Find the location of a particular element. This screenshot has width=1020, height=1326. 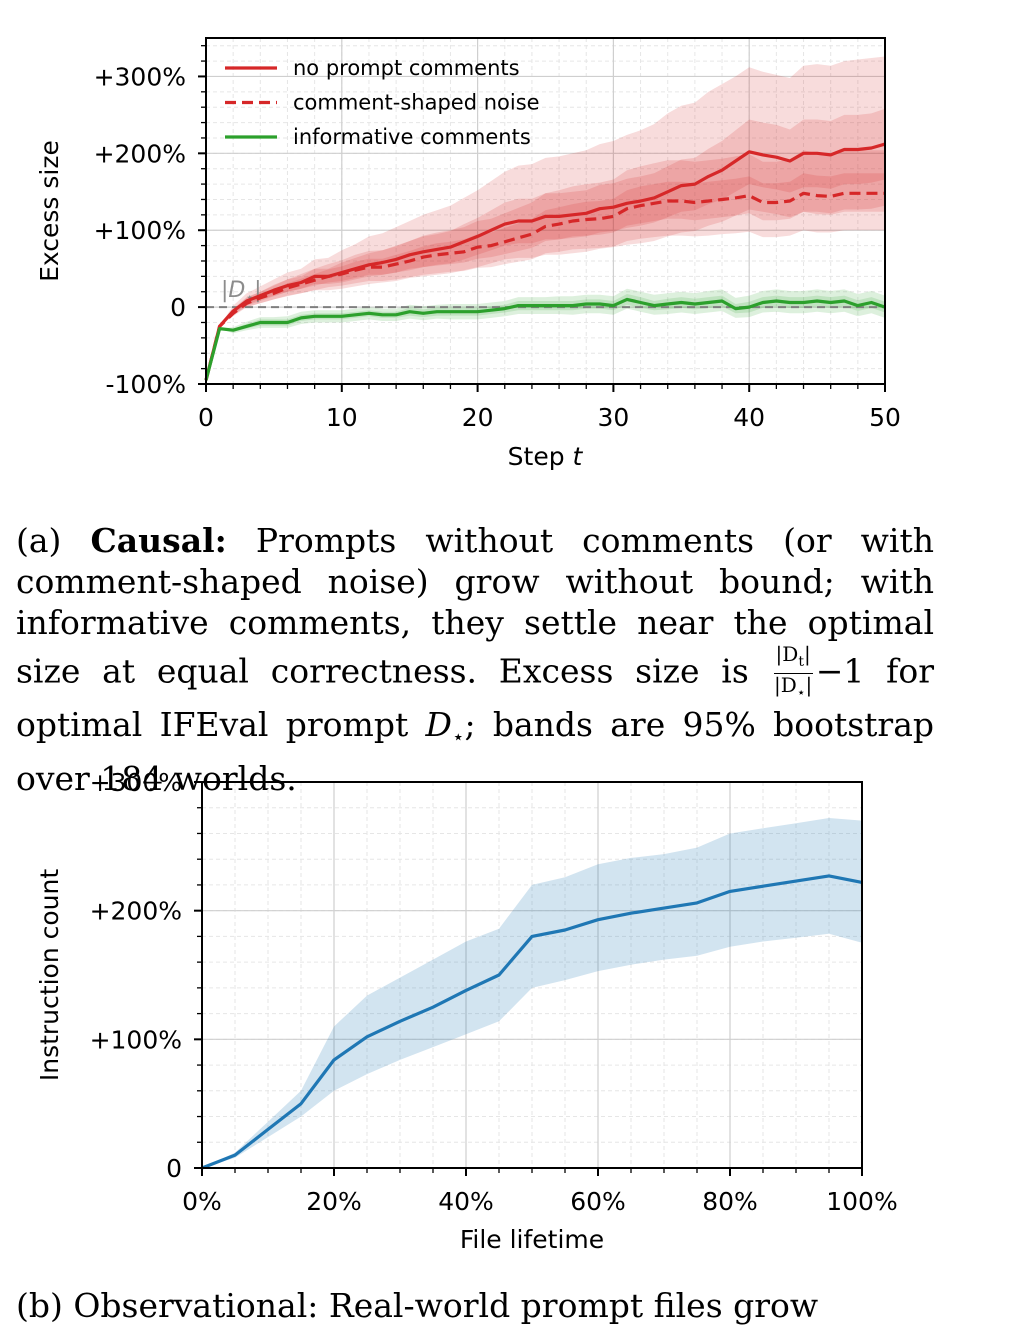

y-axis-ticks: -100% 0 +100% +200% +300% is located at coordinates (150, 222).